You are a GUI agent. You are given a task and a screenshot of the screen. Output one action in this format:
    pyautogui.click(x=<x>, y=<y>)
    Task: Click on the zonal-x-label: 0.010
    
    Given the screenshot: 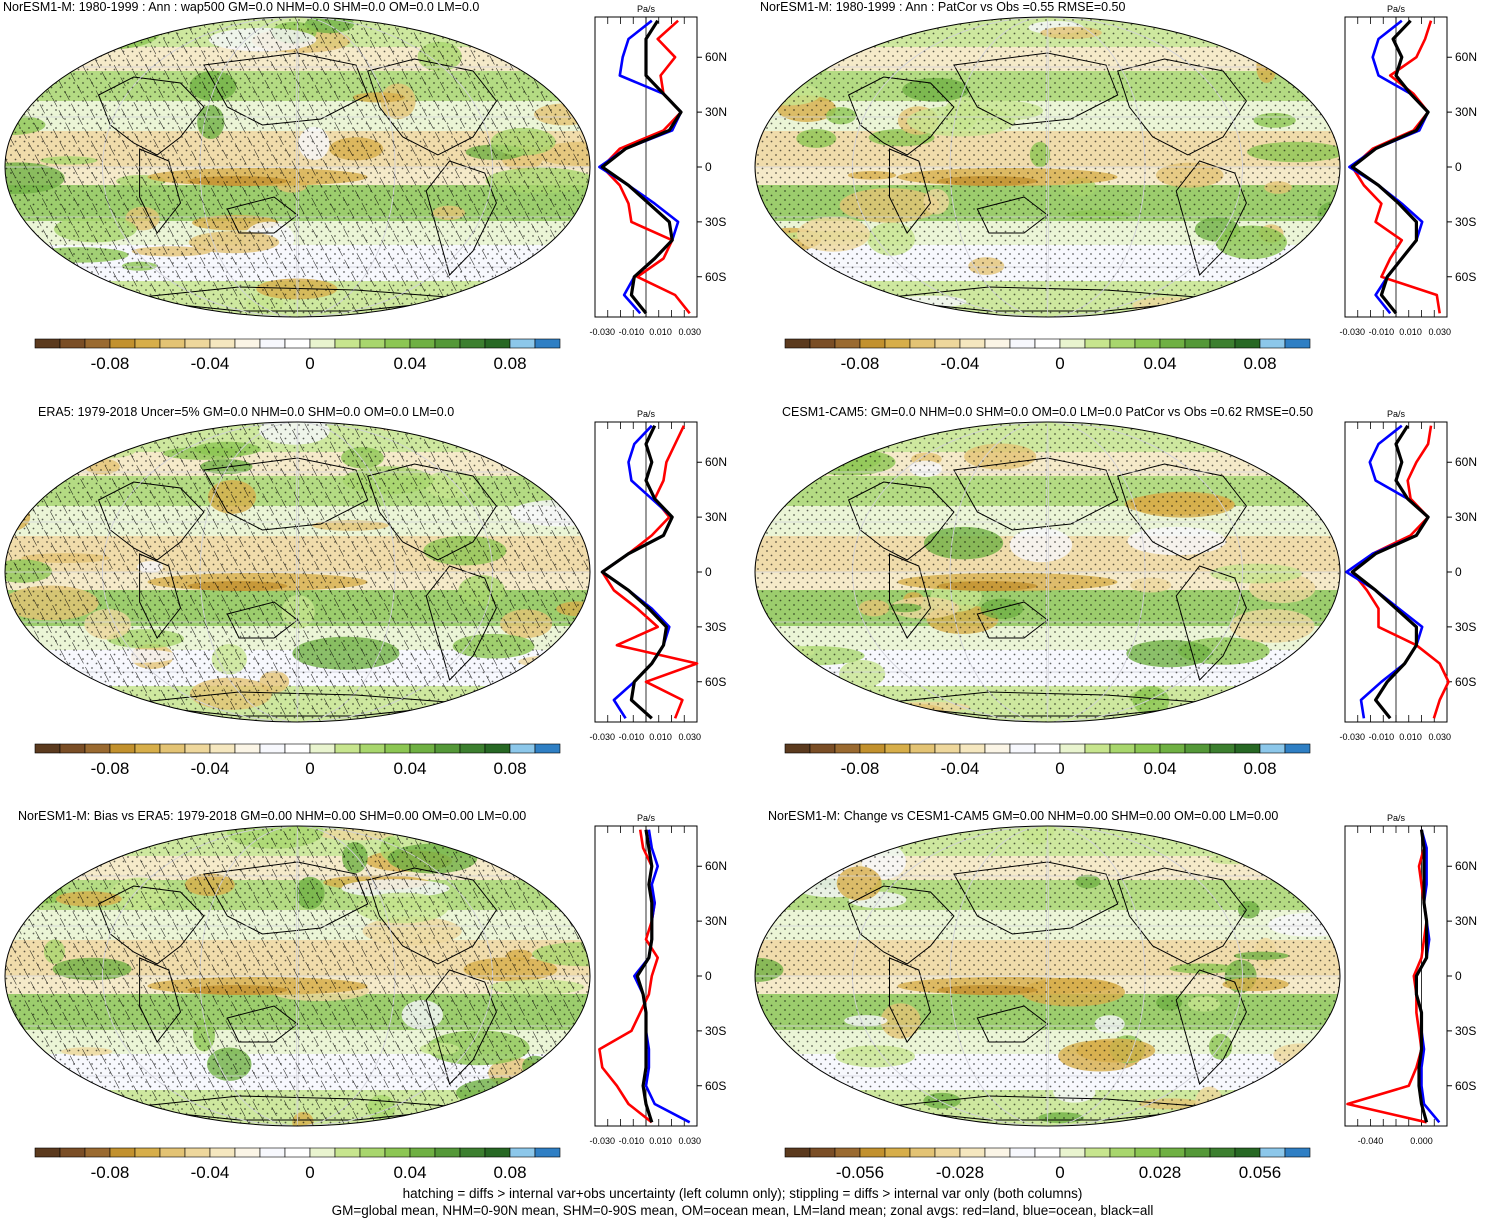 What is the action you would take?
    pyautogui.click(x=660, y=332)
    